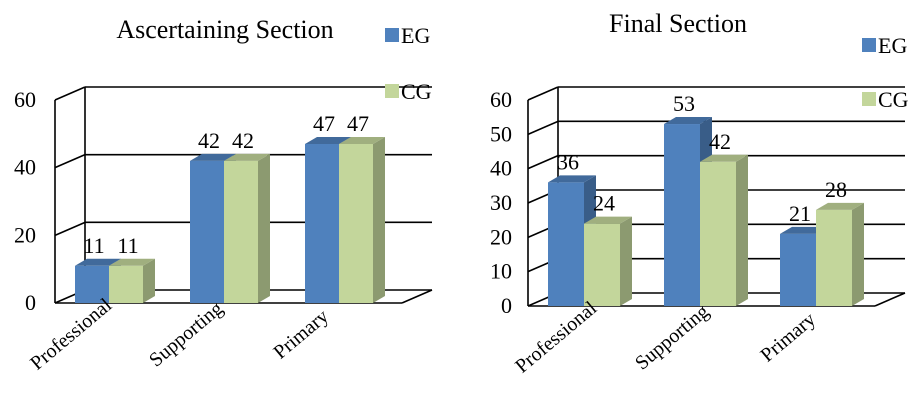 Image resolution: width=919 pixels, height=415 pixels. What do you see at coordinates (678, 23) in the screenshot?
I see `chart-title: Final Section` at bounding box center [678, 23].